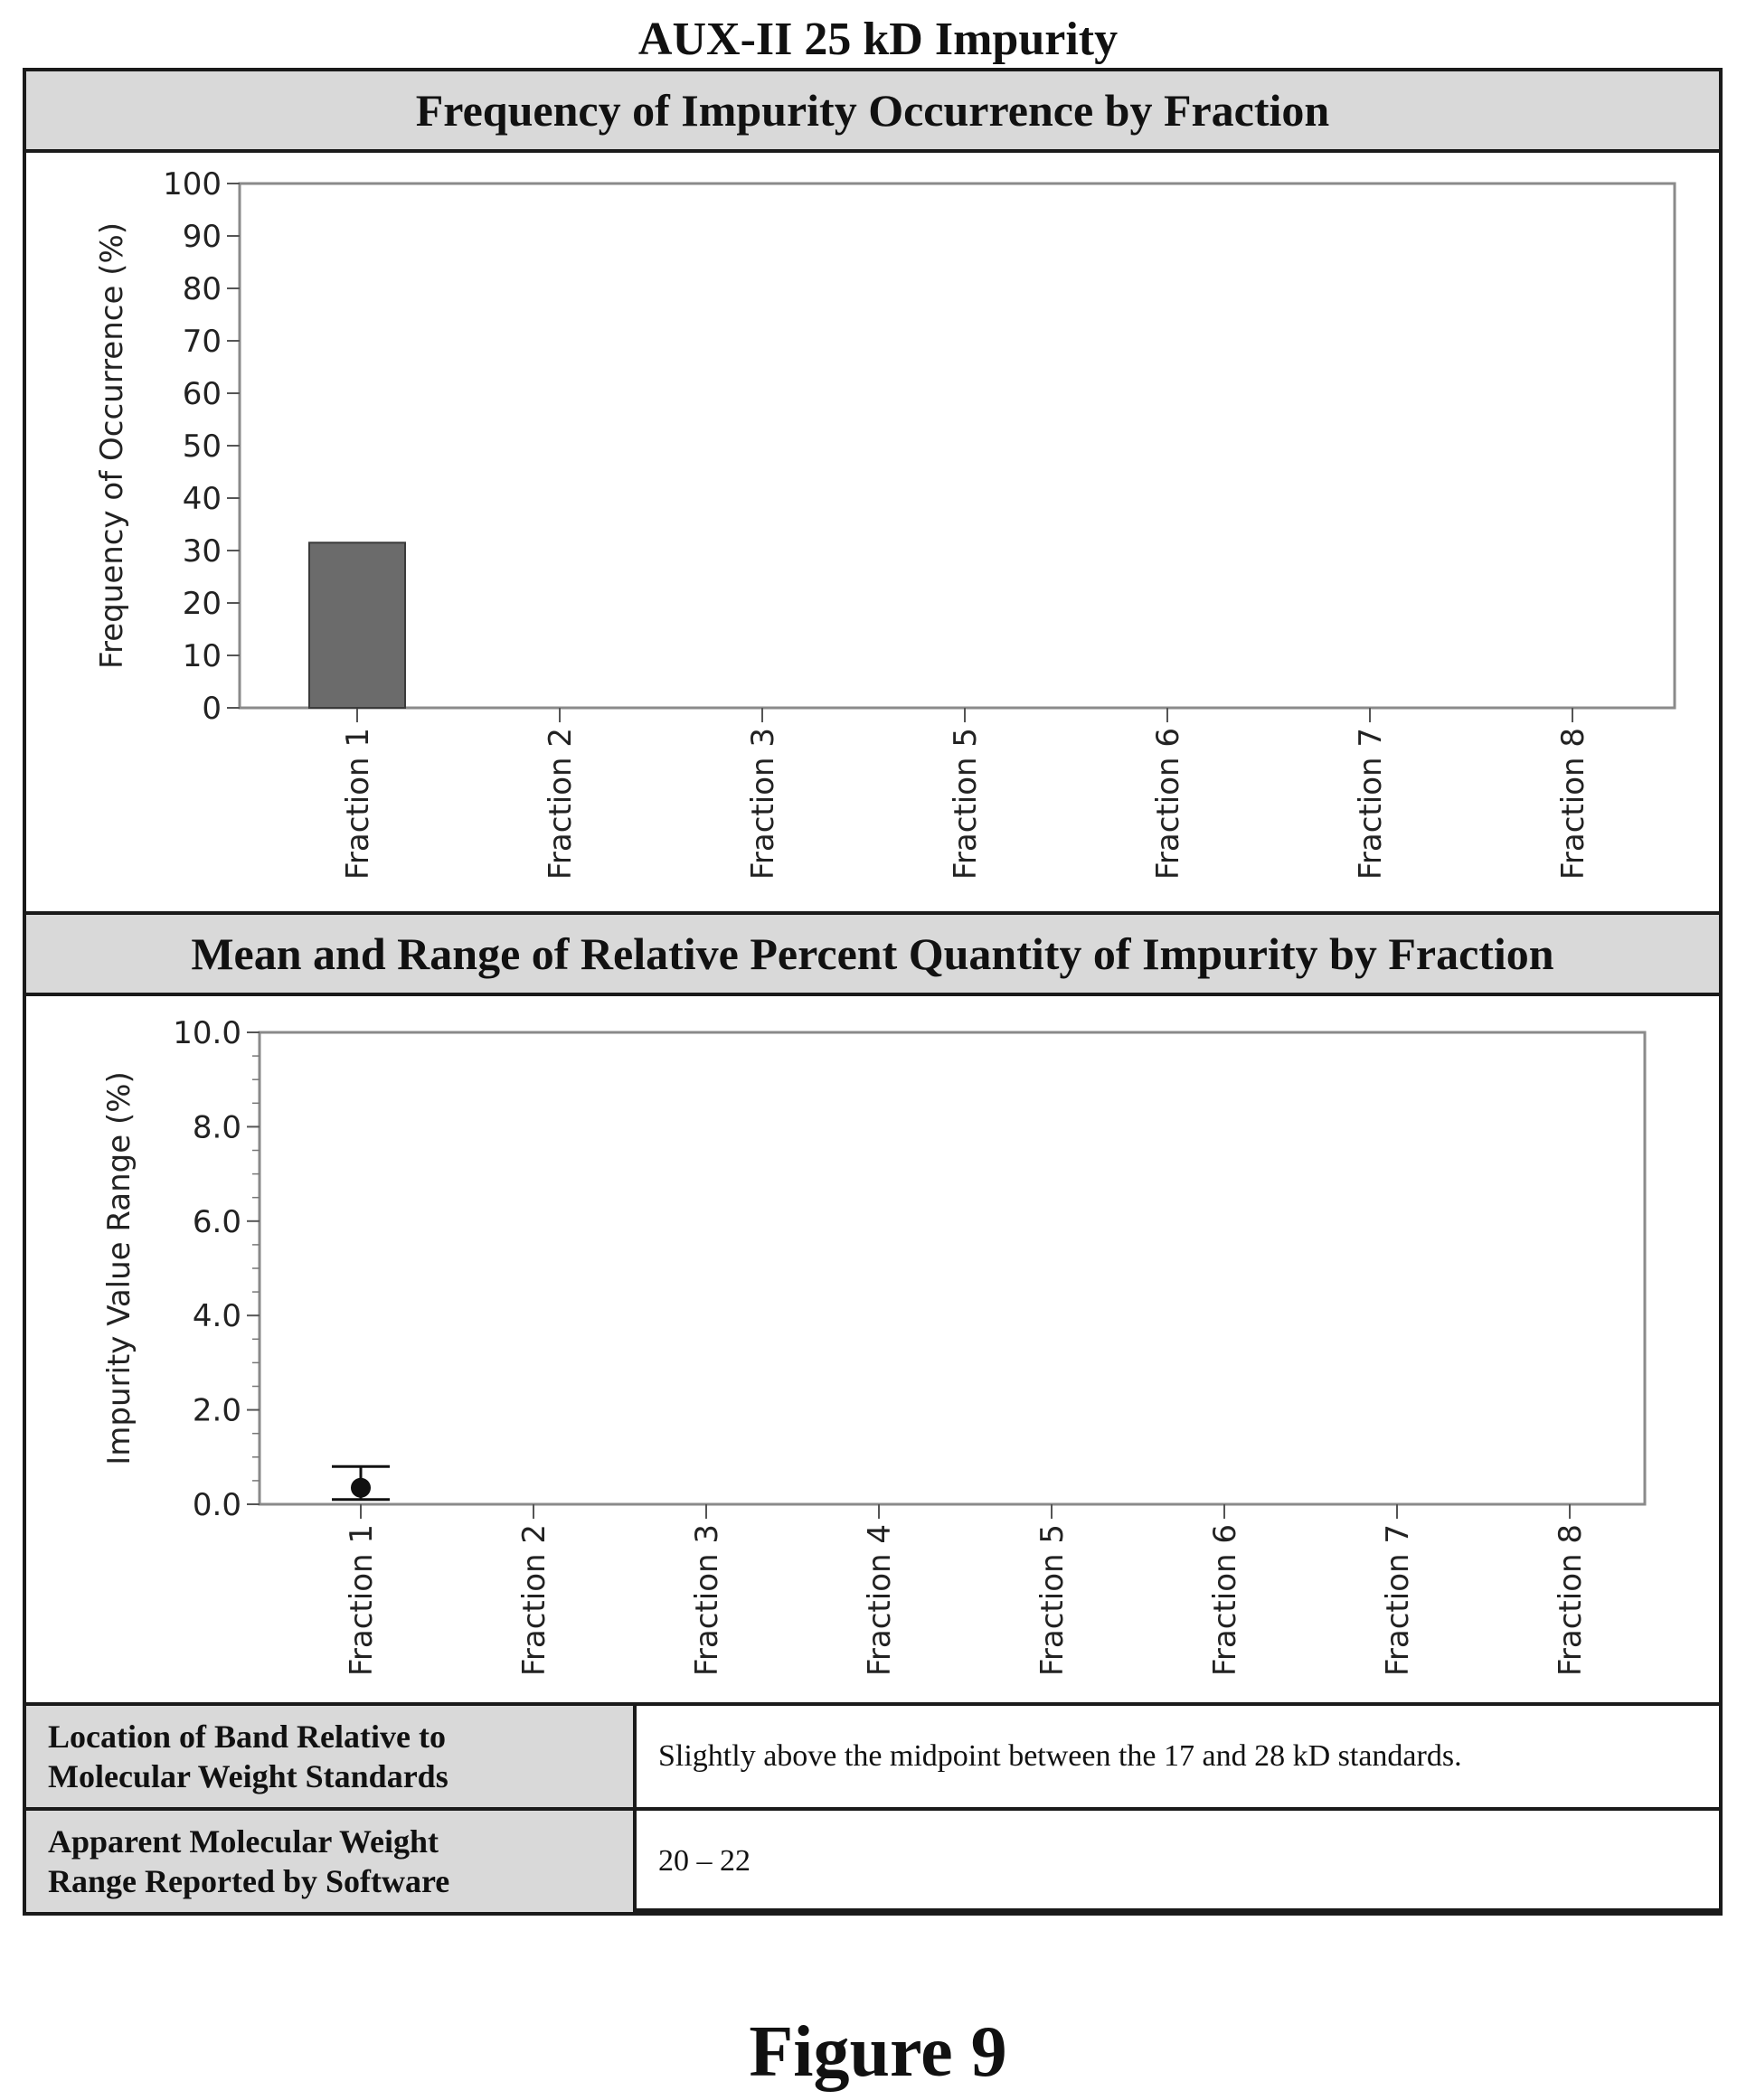 The width and height of the screenshot is (1756, 2100). I want to click on y-tick-label: 100, so click(192, 184).